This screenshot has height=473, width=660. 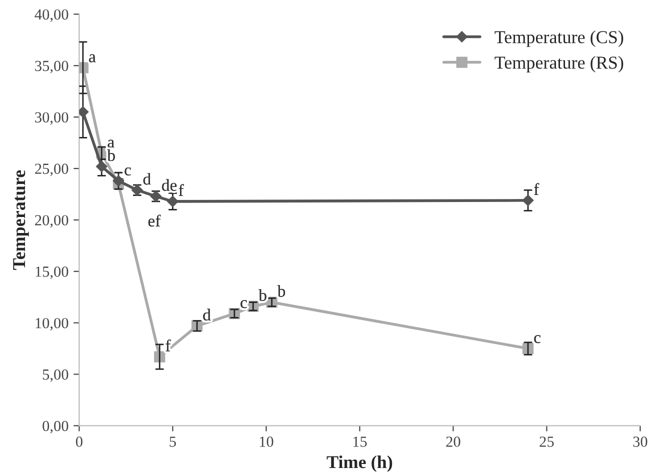 I want to click on legend-label: Temperature (CS), so click(x=559, y=38).